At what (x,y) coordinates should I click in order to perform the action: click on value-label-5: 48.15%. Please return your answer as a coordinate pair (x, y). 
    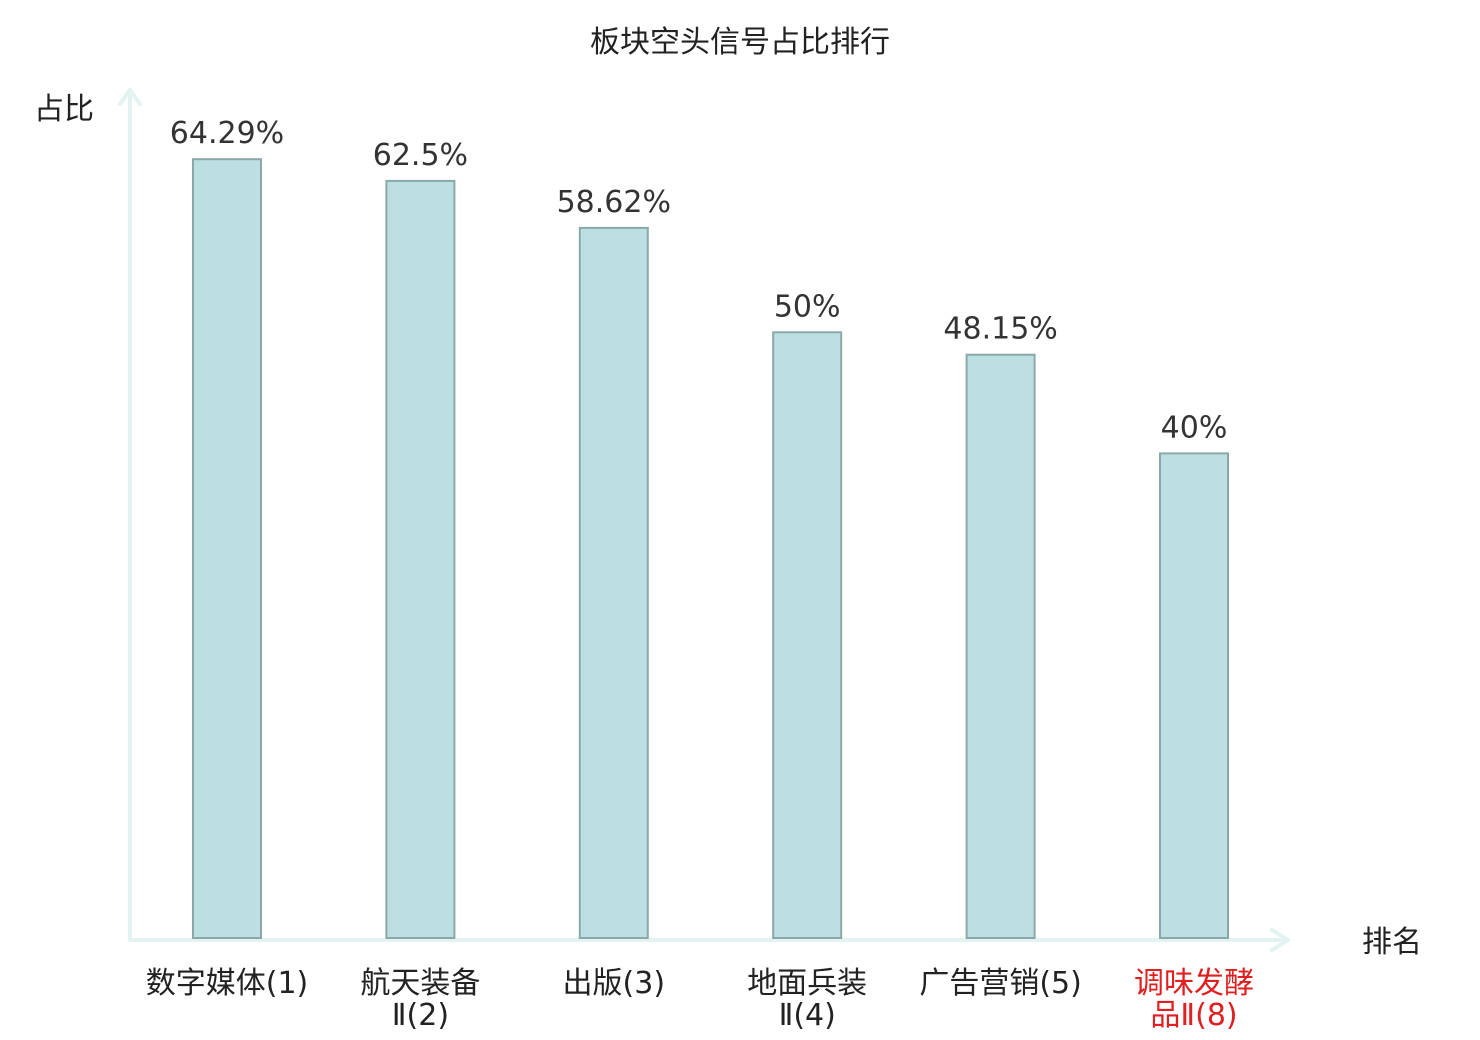
    Looking at the image, I should click on (1000, 329).